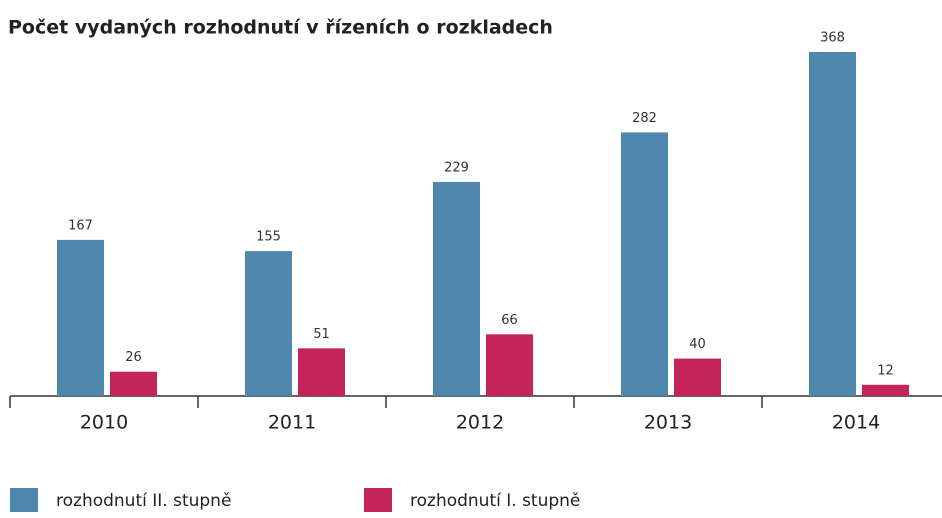  Describe the element at coordinates (885, 370) in the screenshot. I see `value-label: 12` at that location.